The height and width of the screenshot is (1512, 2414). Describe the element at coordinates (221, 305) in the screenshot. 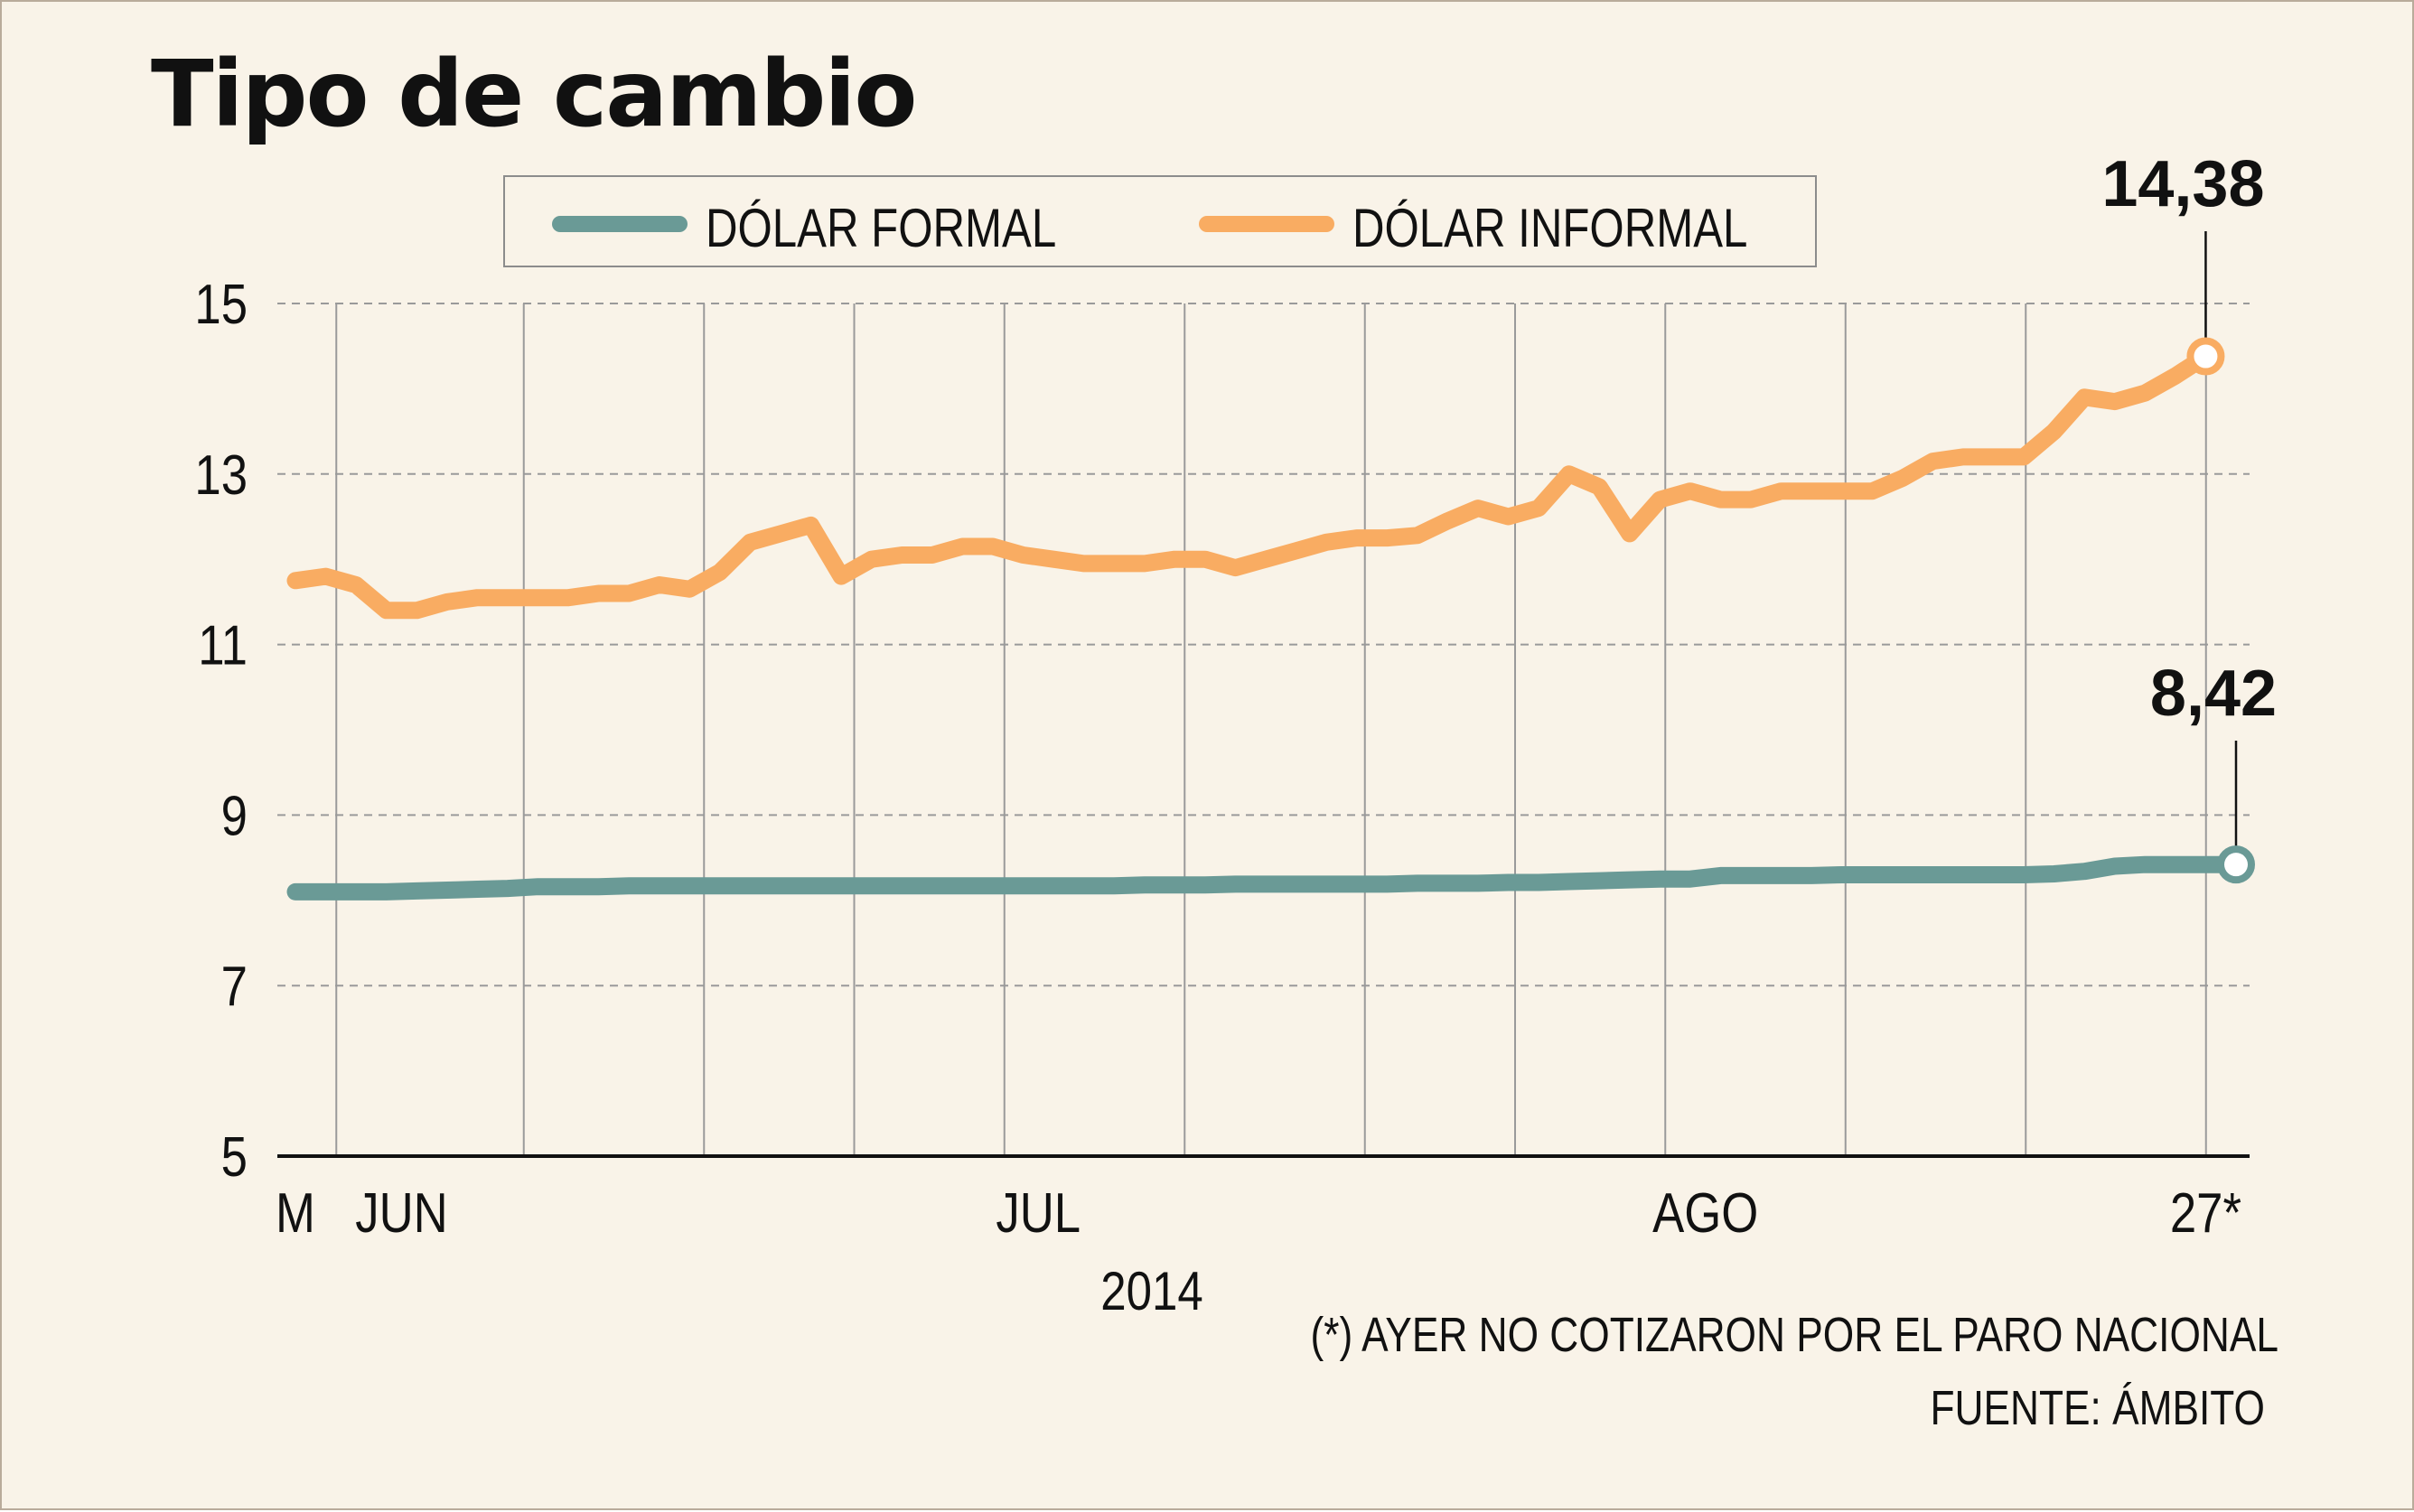

I see `y-tick-label: 15` at that location.